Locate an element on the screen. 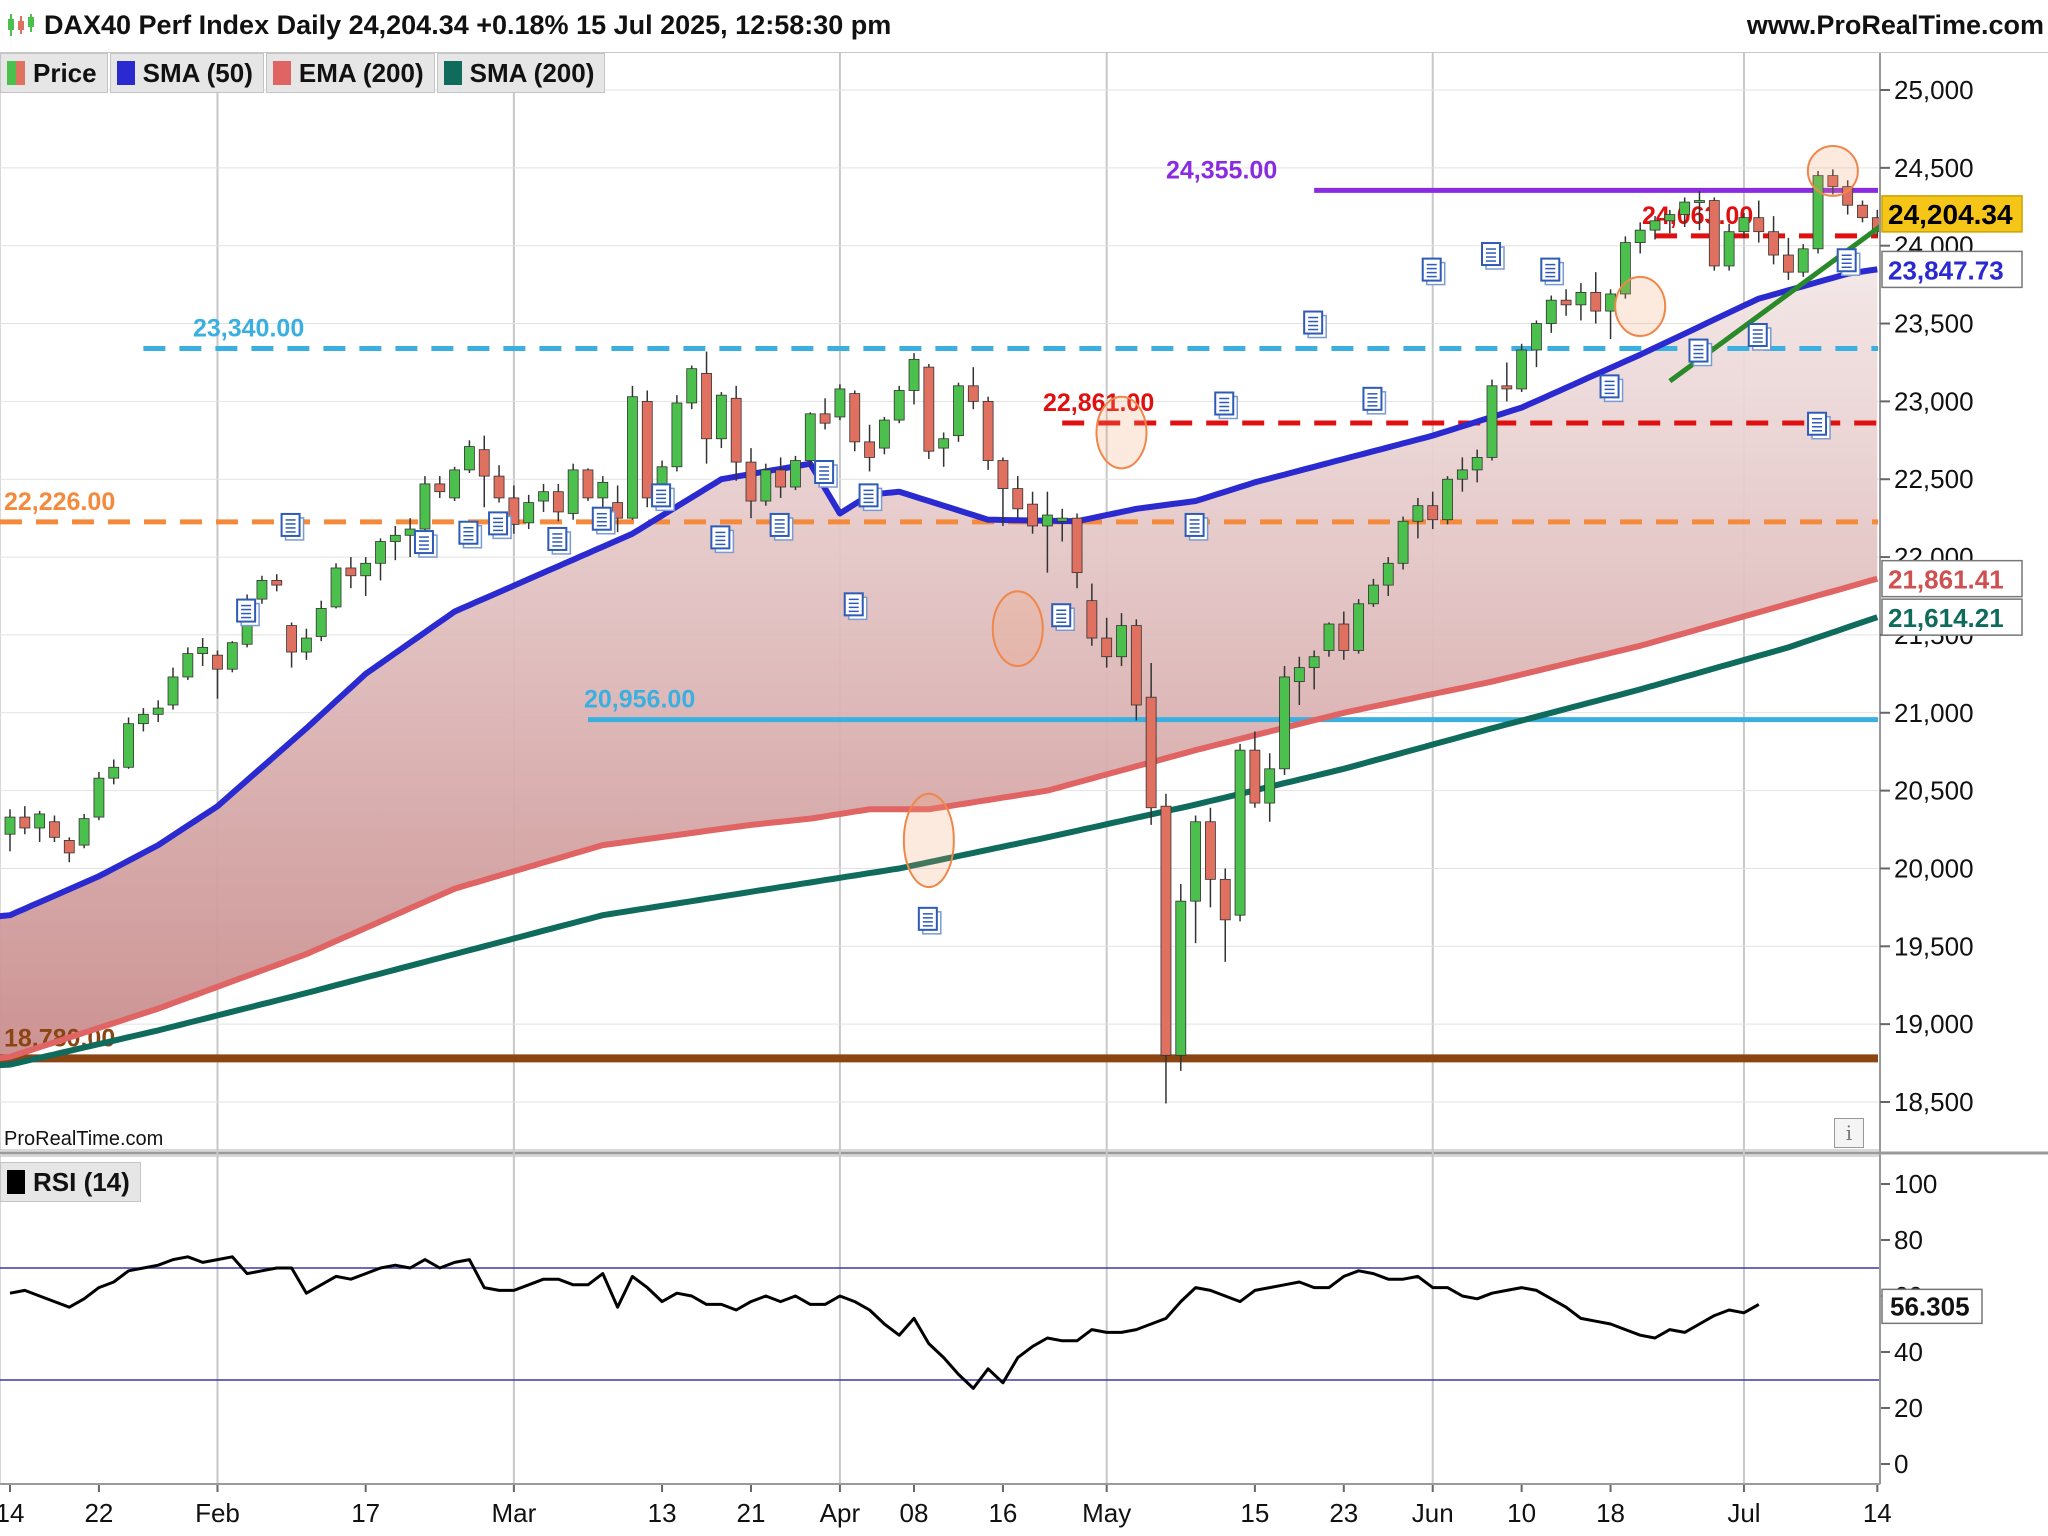 This screenshot has width=2048, height=1536. legend-ema200: EMA (200) is located at coordinates (350, 73).